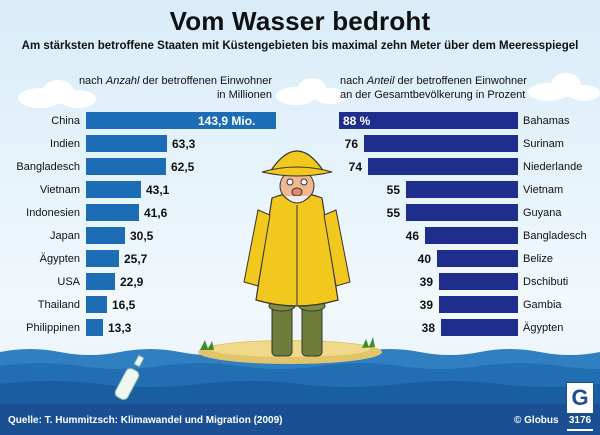  What do you see at coordinates (564, 87) in the screenshot?
I see `cloud-right-icon` at bounding box center [564, 87].